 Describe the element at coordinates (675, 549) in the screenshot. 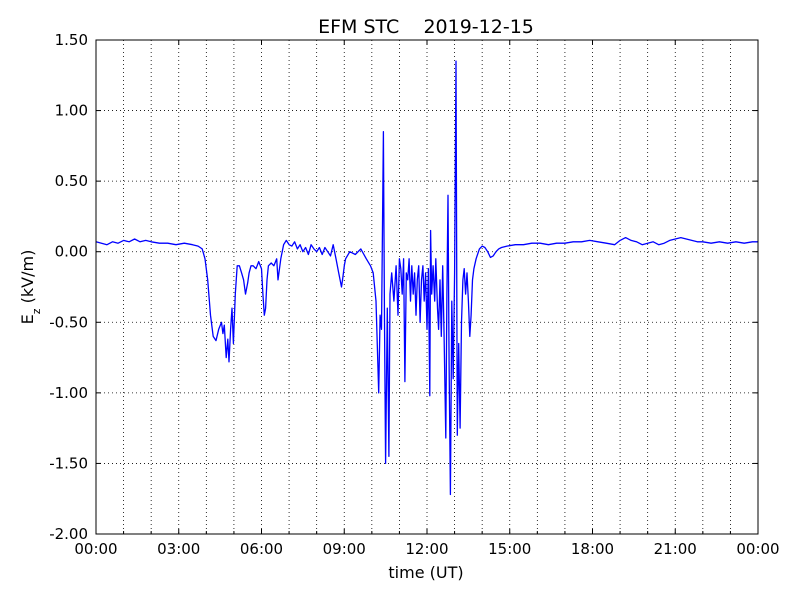

I see `x-tick-label: 21:00` at that location.